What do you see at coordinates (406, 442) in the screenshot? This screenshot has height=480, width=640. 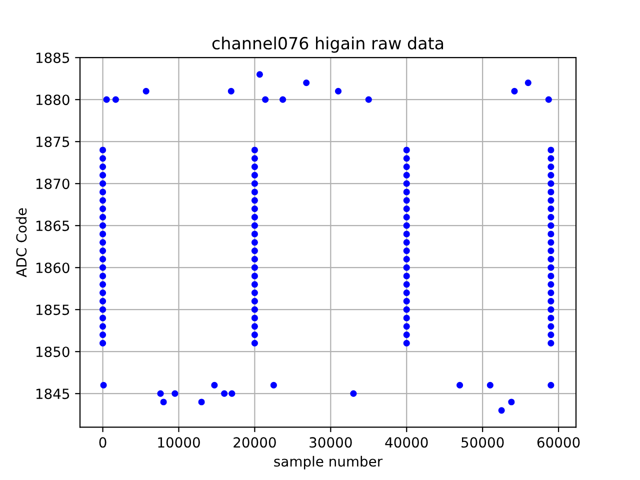 I see `x-tick-label: 40000` at bounding box center [406, 442].